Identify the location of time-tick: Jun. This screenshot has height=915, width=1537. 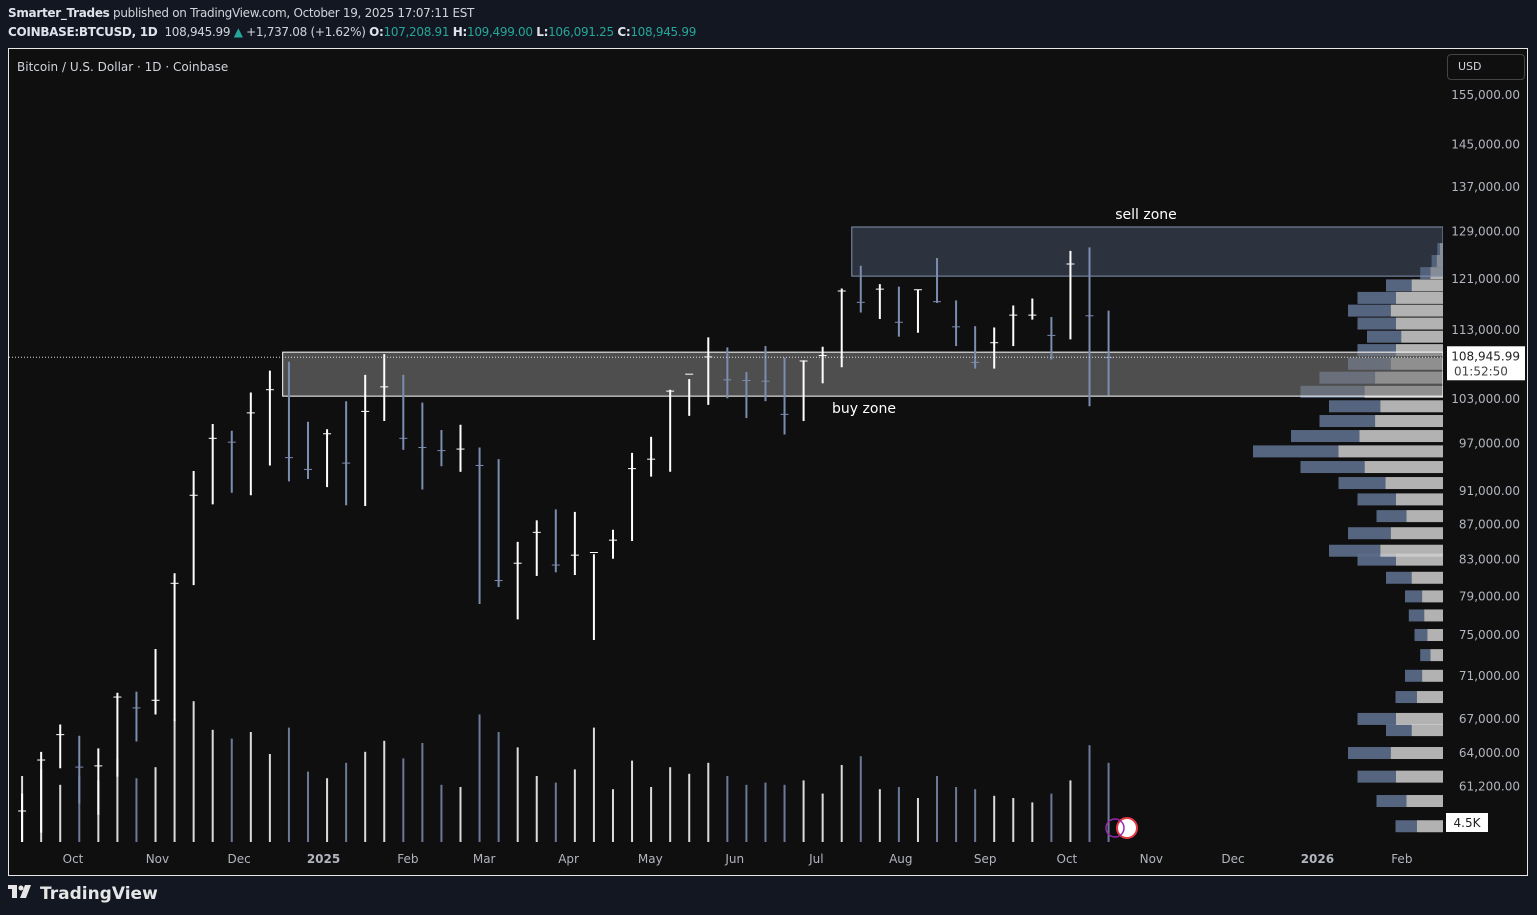
(734, 859).